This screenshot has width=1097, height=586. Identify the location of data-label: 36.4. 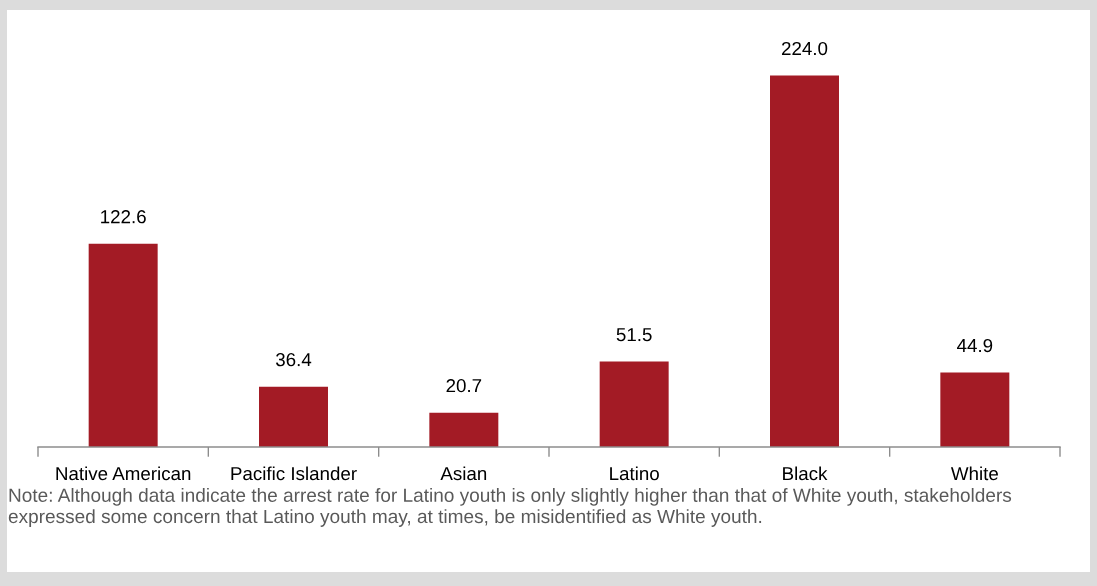
(293, 359).